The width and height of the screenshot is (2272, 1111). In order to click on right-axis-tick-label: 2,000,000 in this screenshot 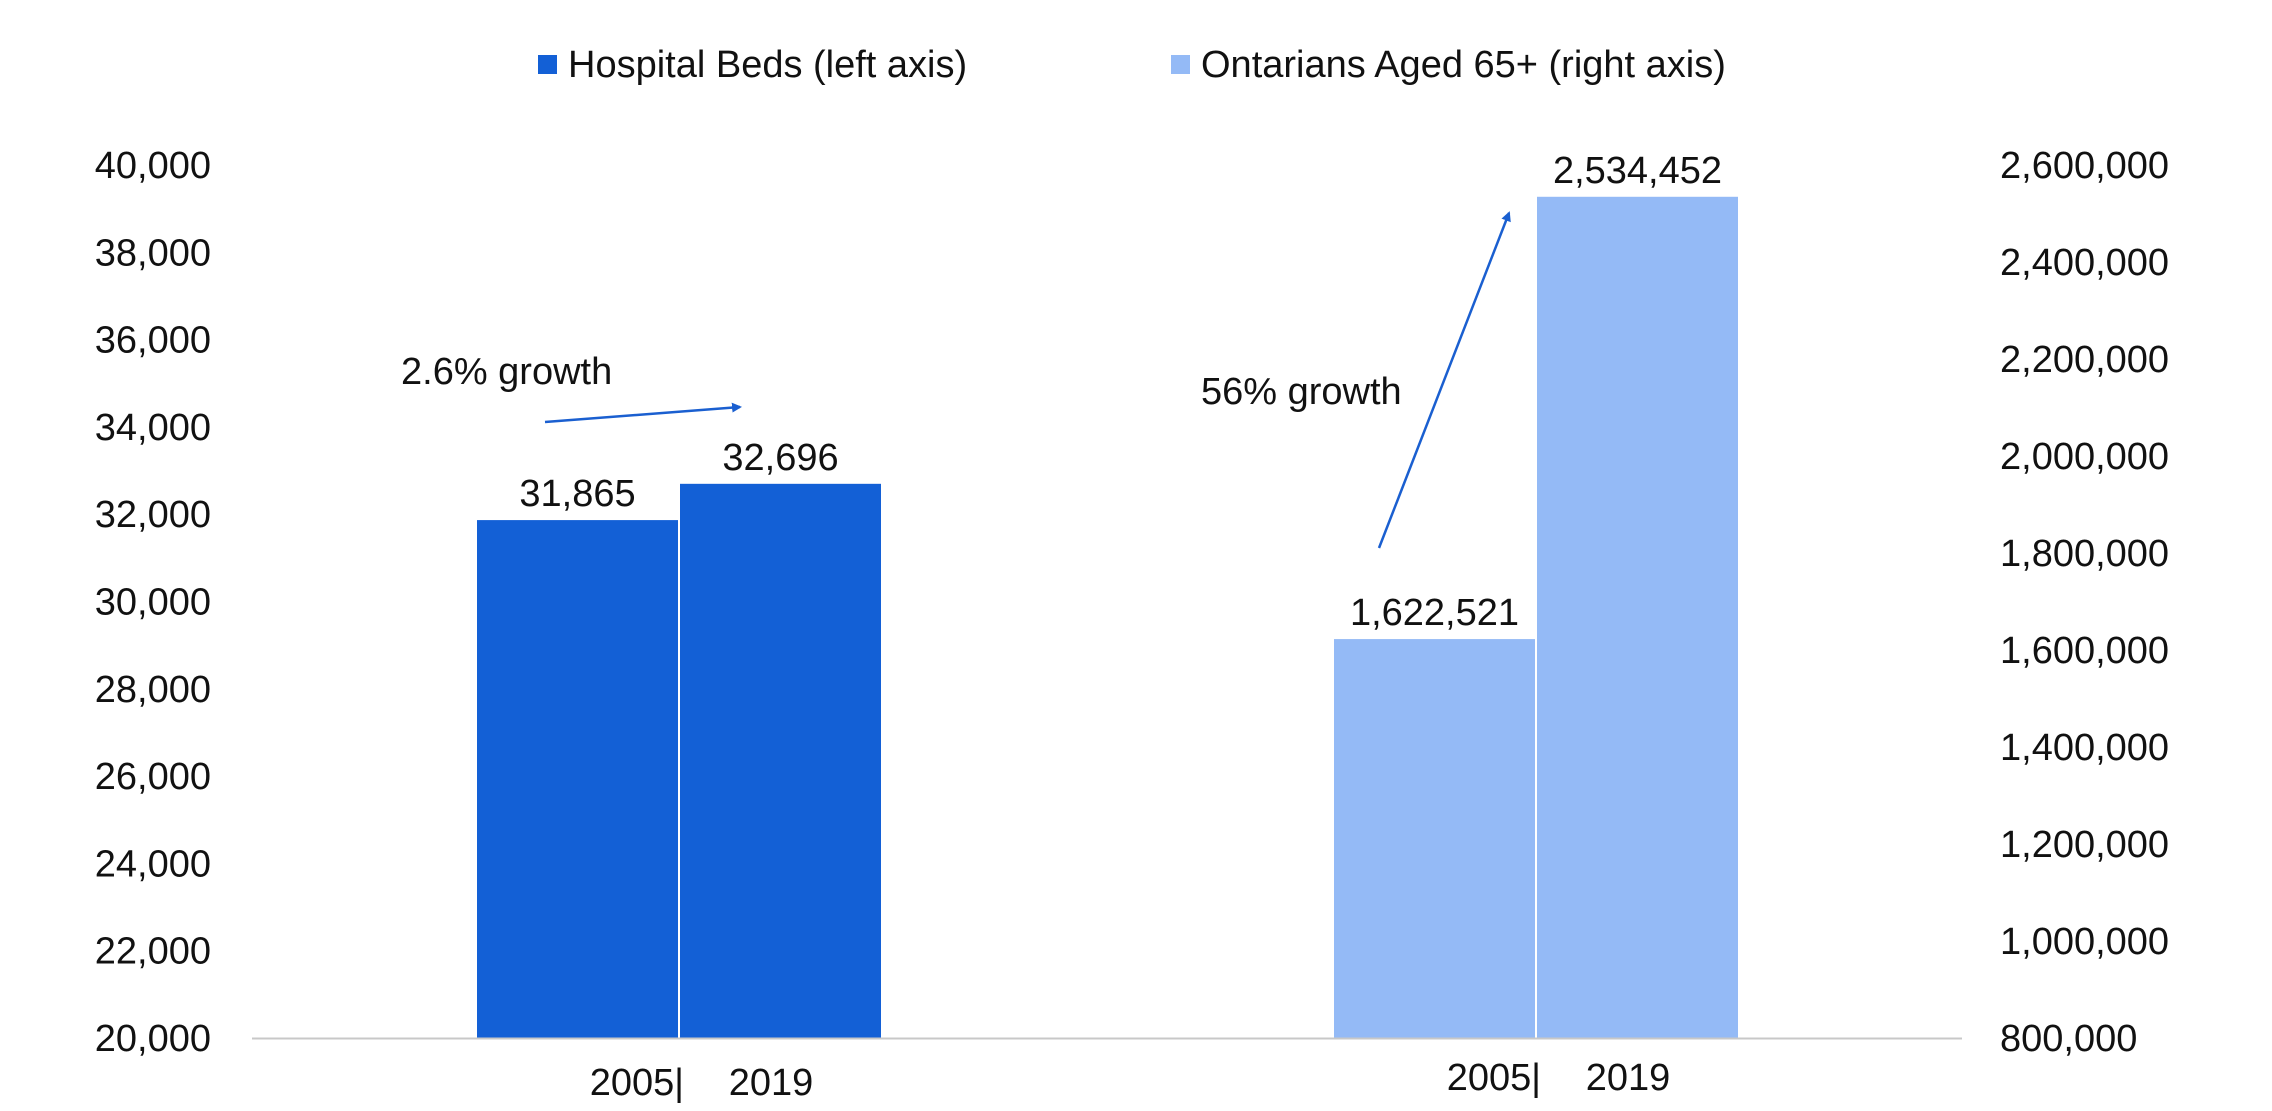, I will do `click(2084, 457)`.